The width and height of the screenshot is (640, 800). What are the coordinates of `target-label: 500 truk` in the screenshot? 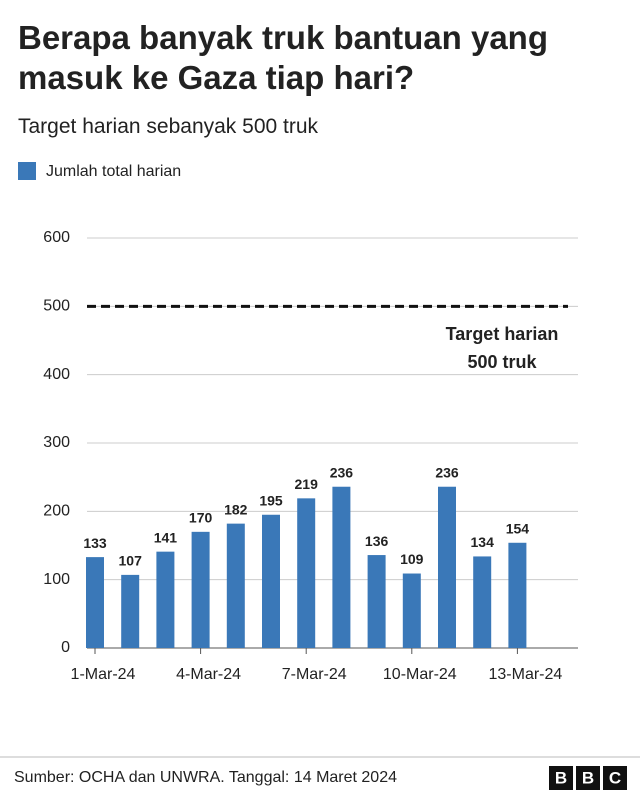 It's located at (502, 362).